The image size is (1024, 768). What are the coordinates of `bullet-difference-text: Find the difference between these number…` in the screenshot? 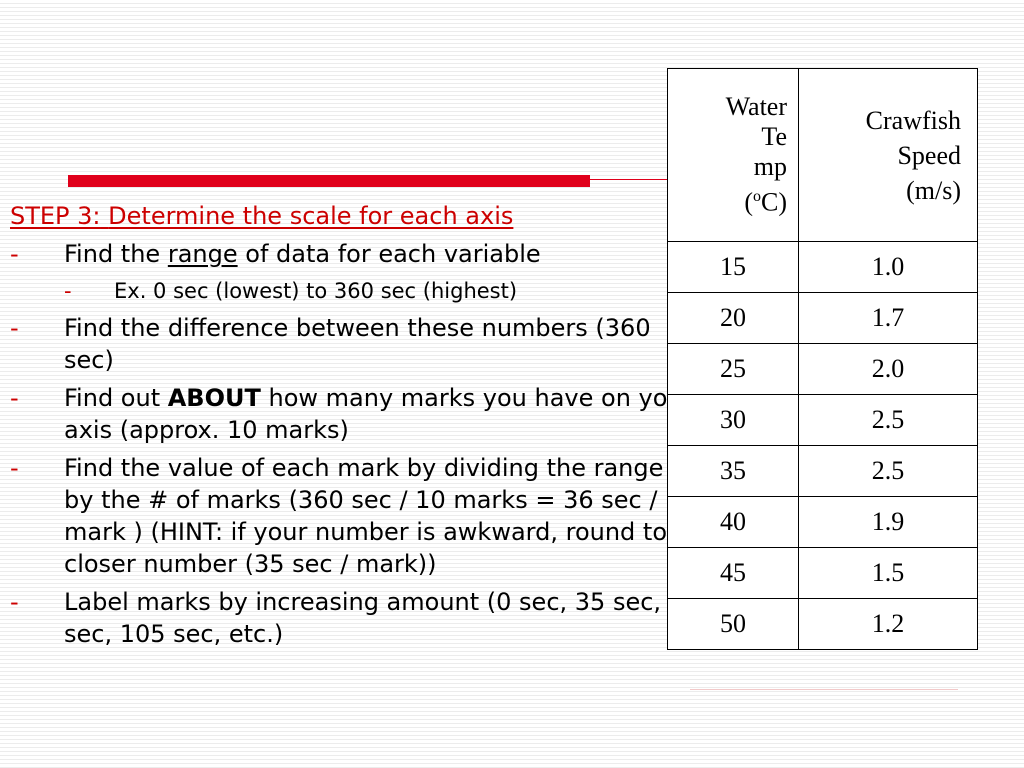 It's located at (357, 344).